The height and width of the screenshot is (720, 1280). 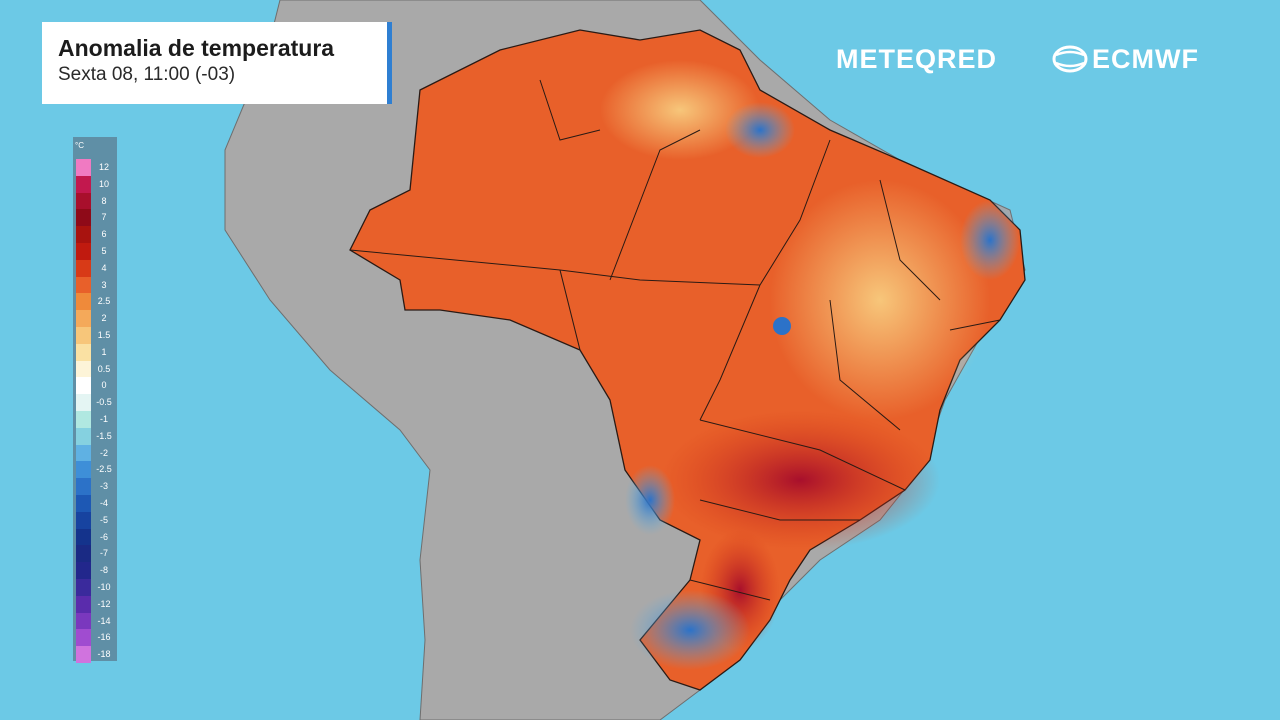 I want to click on legend-tick-label: 2.5, so click(x=104, y=301).